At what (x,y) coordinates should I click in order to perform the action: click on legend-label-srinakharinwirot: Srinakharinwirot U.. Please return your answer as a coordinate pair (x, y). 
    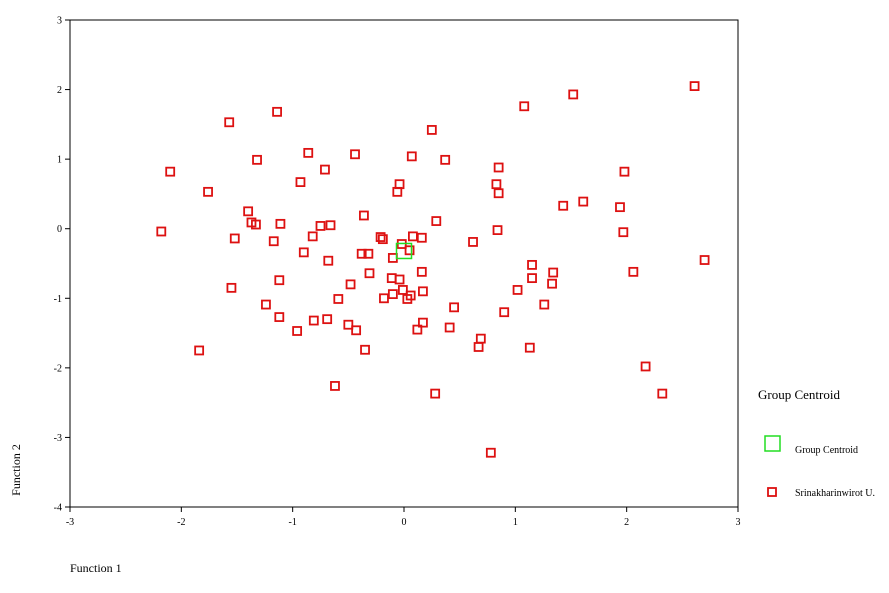
    Looking at the image, I should click on (835, 493).